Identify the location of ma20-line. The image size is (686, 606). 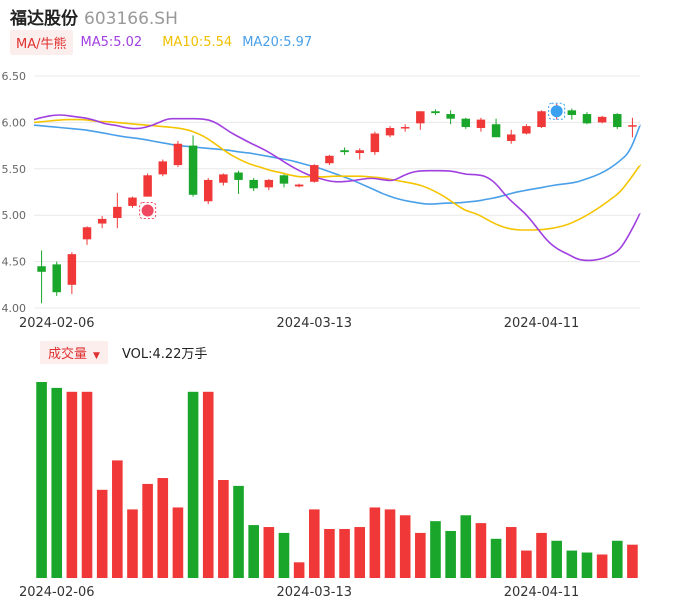
(337, 164).